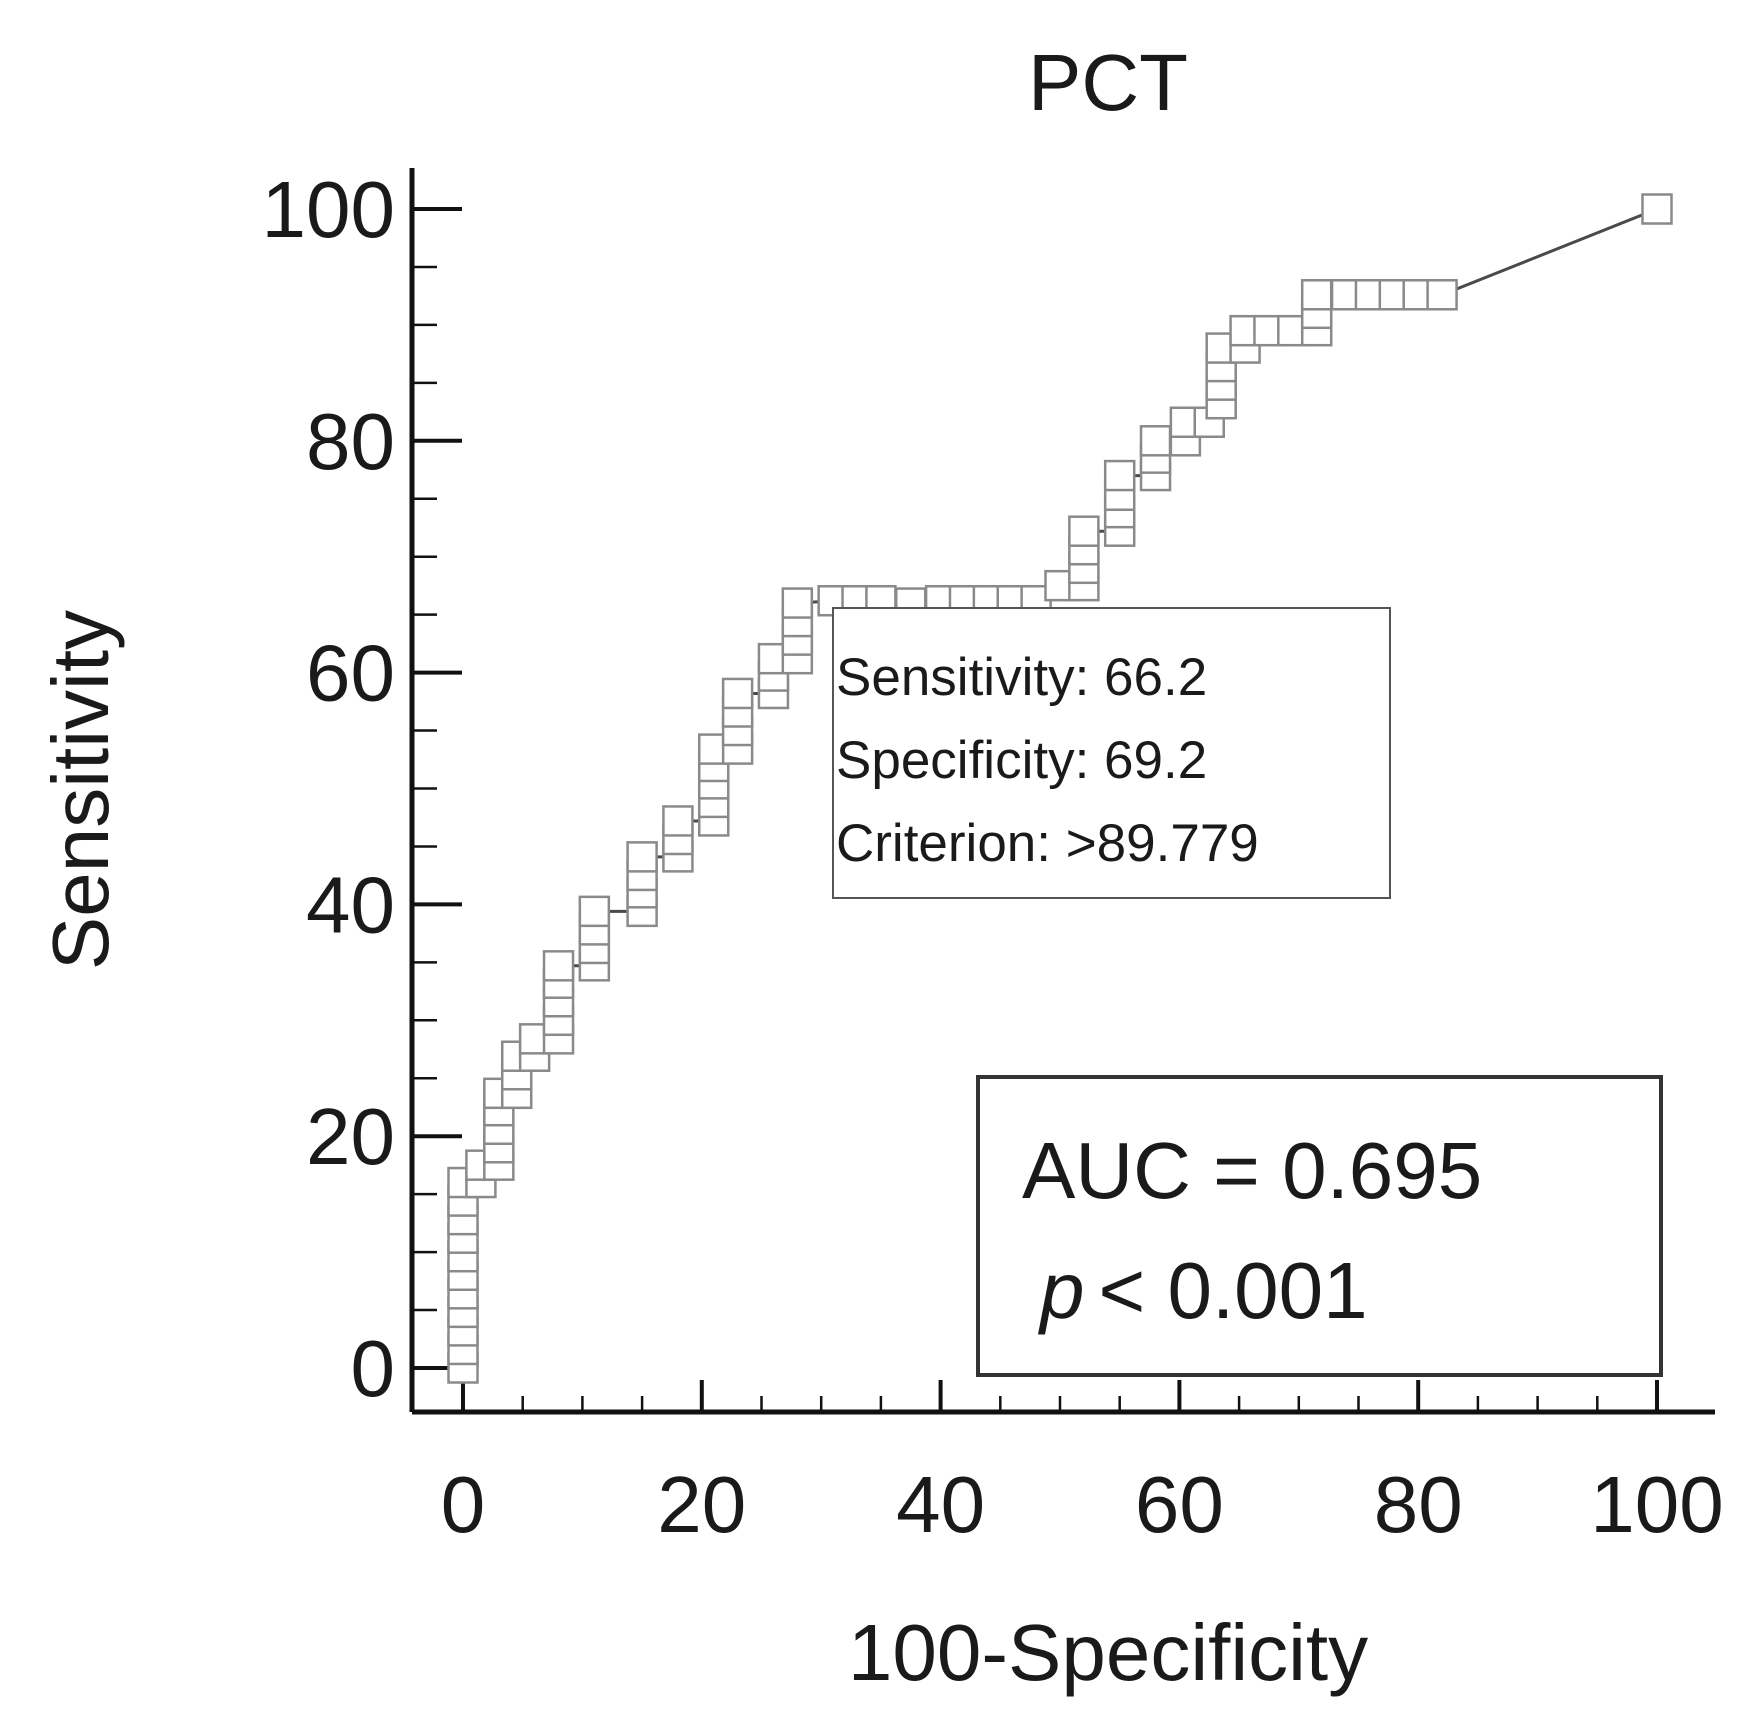 The height and width of the screenshot is (1729, 1758). I want to click on p-symbol: p, so click(1061, 1290).